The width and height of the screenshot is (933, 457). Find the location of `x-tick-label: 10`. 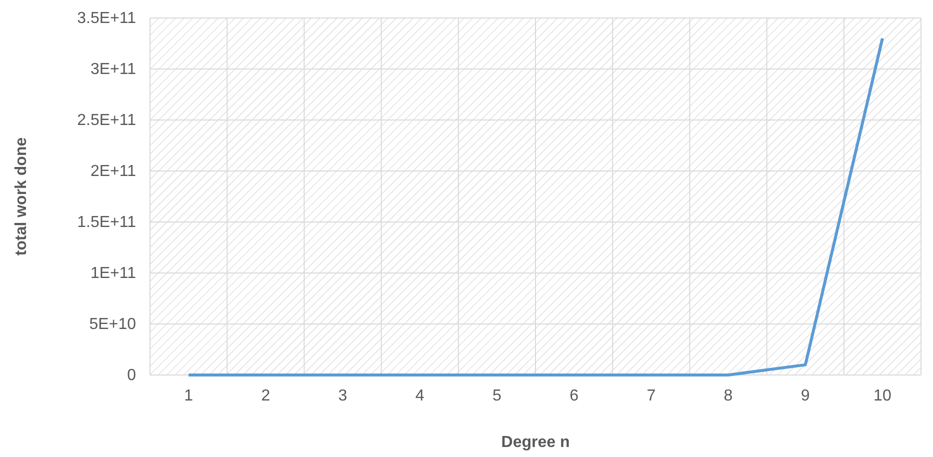

x-tick-label: 10 is located at coordinates (883, 395).